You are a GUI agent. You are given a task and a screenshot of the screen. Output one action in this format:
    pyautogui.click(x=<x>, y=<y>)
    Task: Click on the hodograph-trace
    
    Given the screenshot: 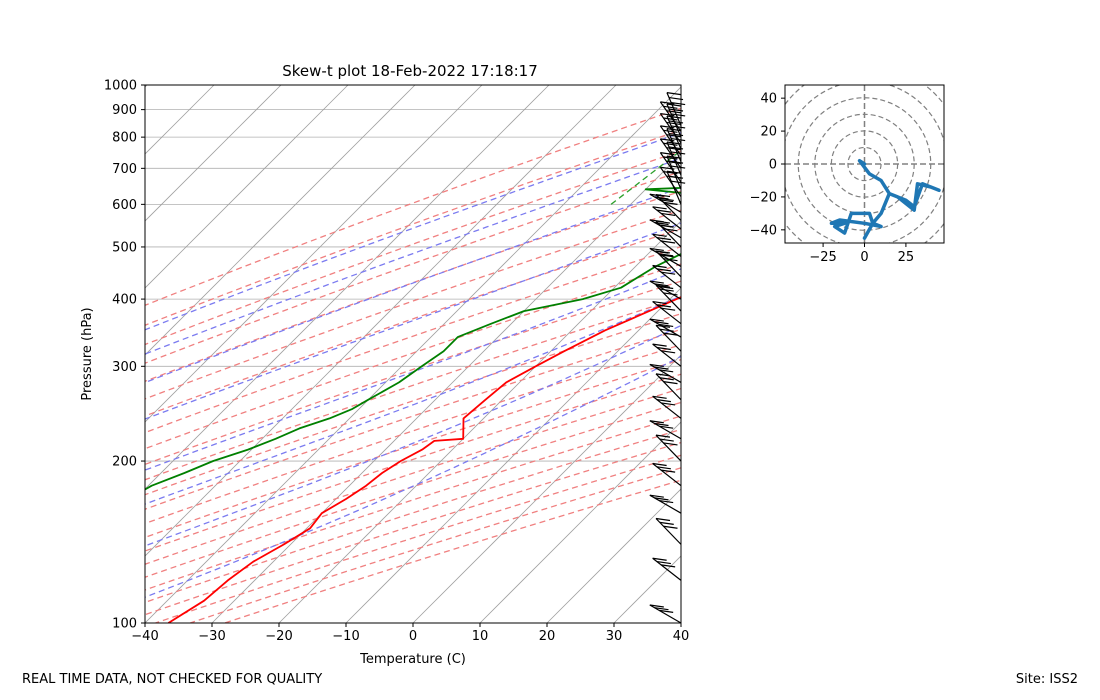 What is the action you would take?
    pyautogui.click(x=885, y=199)
    